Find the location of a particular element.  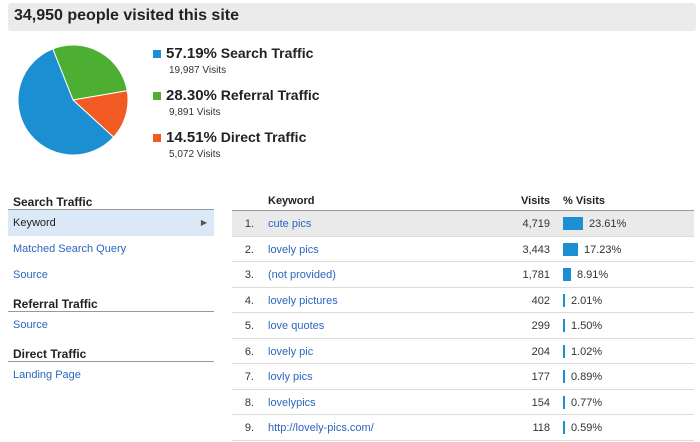

sidebar-item-search-source: Source is located at coordinates (30, 275).